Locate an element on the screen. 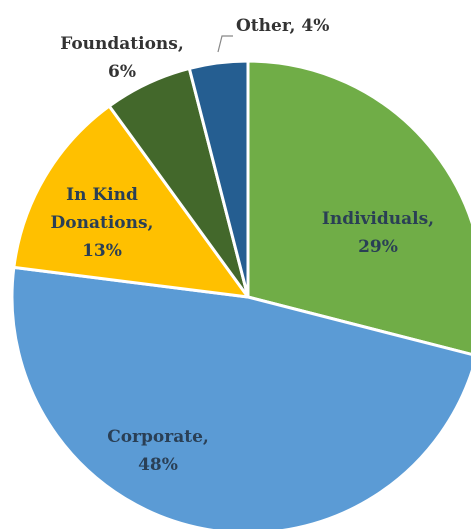 The image size is (471, 529). slice-other is located at coordinates (218, 179).